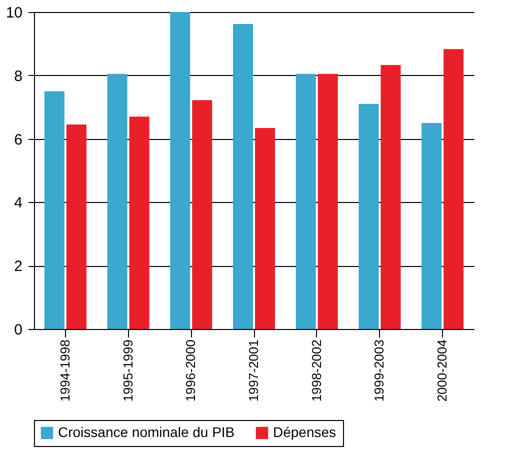 This screenshot has width=519, height=468. Describe the element at coordinates (18, 267) in the screenshot. I see `y-tick-label: 2` at that location.